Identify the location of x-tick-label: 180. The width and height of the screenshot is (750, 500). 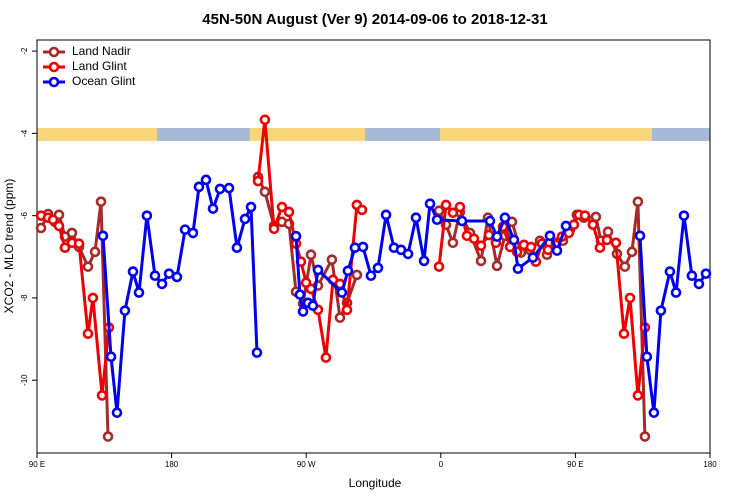
(172, 464).